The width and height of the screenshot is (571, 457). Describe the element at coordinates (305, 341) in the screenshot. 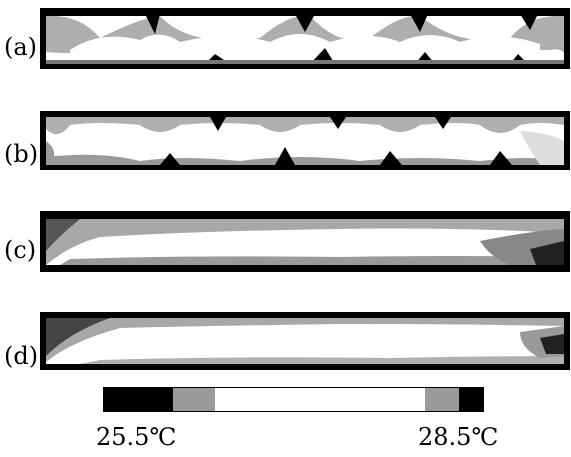

I see `thermal-map-panel-d` at that location.